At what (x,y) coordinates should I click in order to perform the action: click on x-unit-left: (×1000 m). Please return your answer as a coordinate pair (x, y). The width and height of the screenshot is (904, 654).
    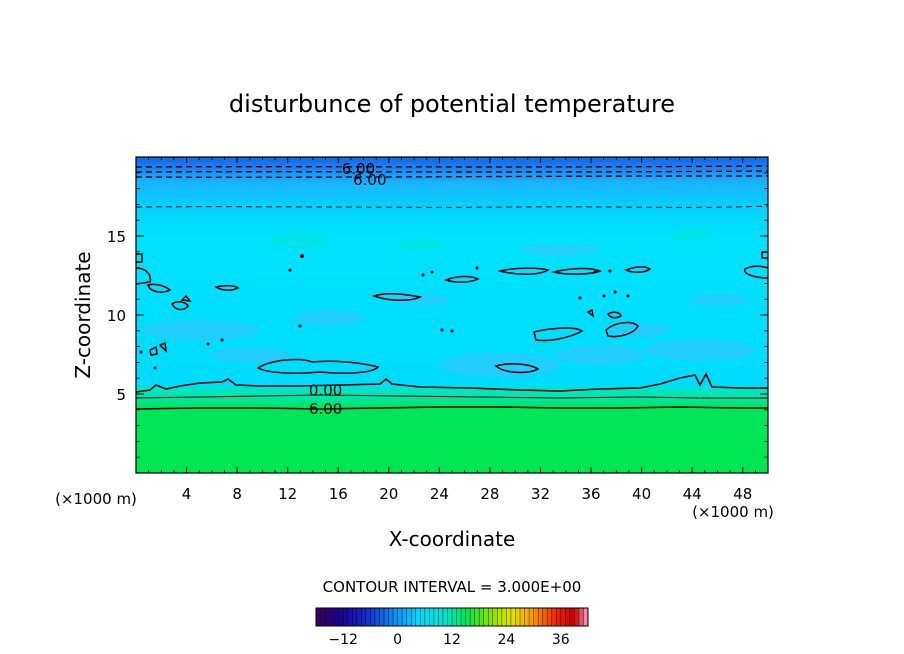
    Looking at the image, I should click on (96, 499).